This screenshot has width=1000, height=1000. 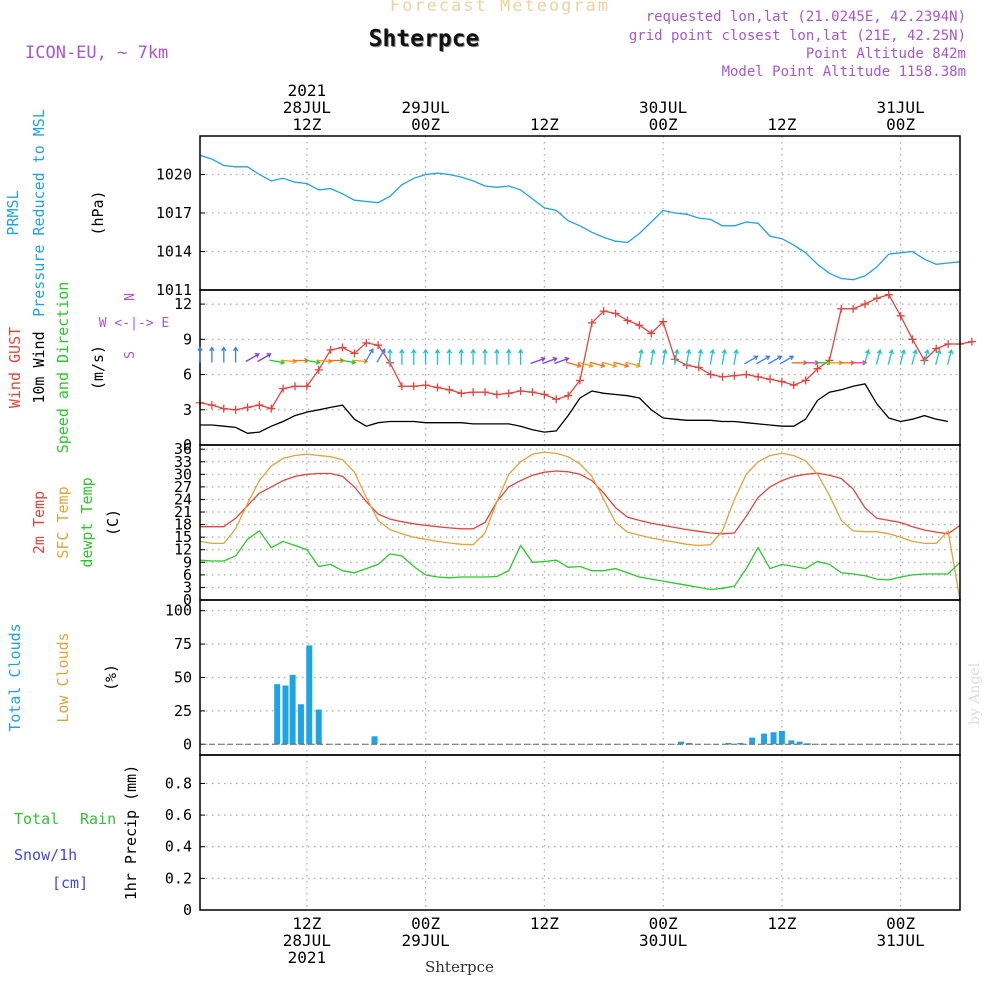 What do you see at coordinates (178, 847) in the screenshot?
I see `ytick-label: 0.4` at bounding box center [178, 847].